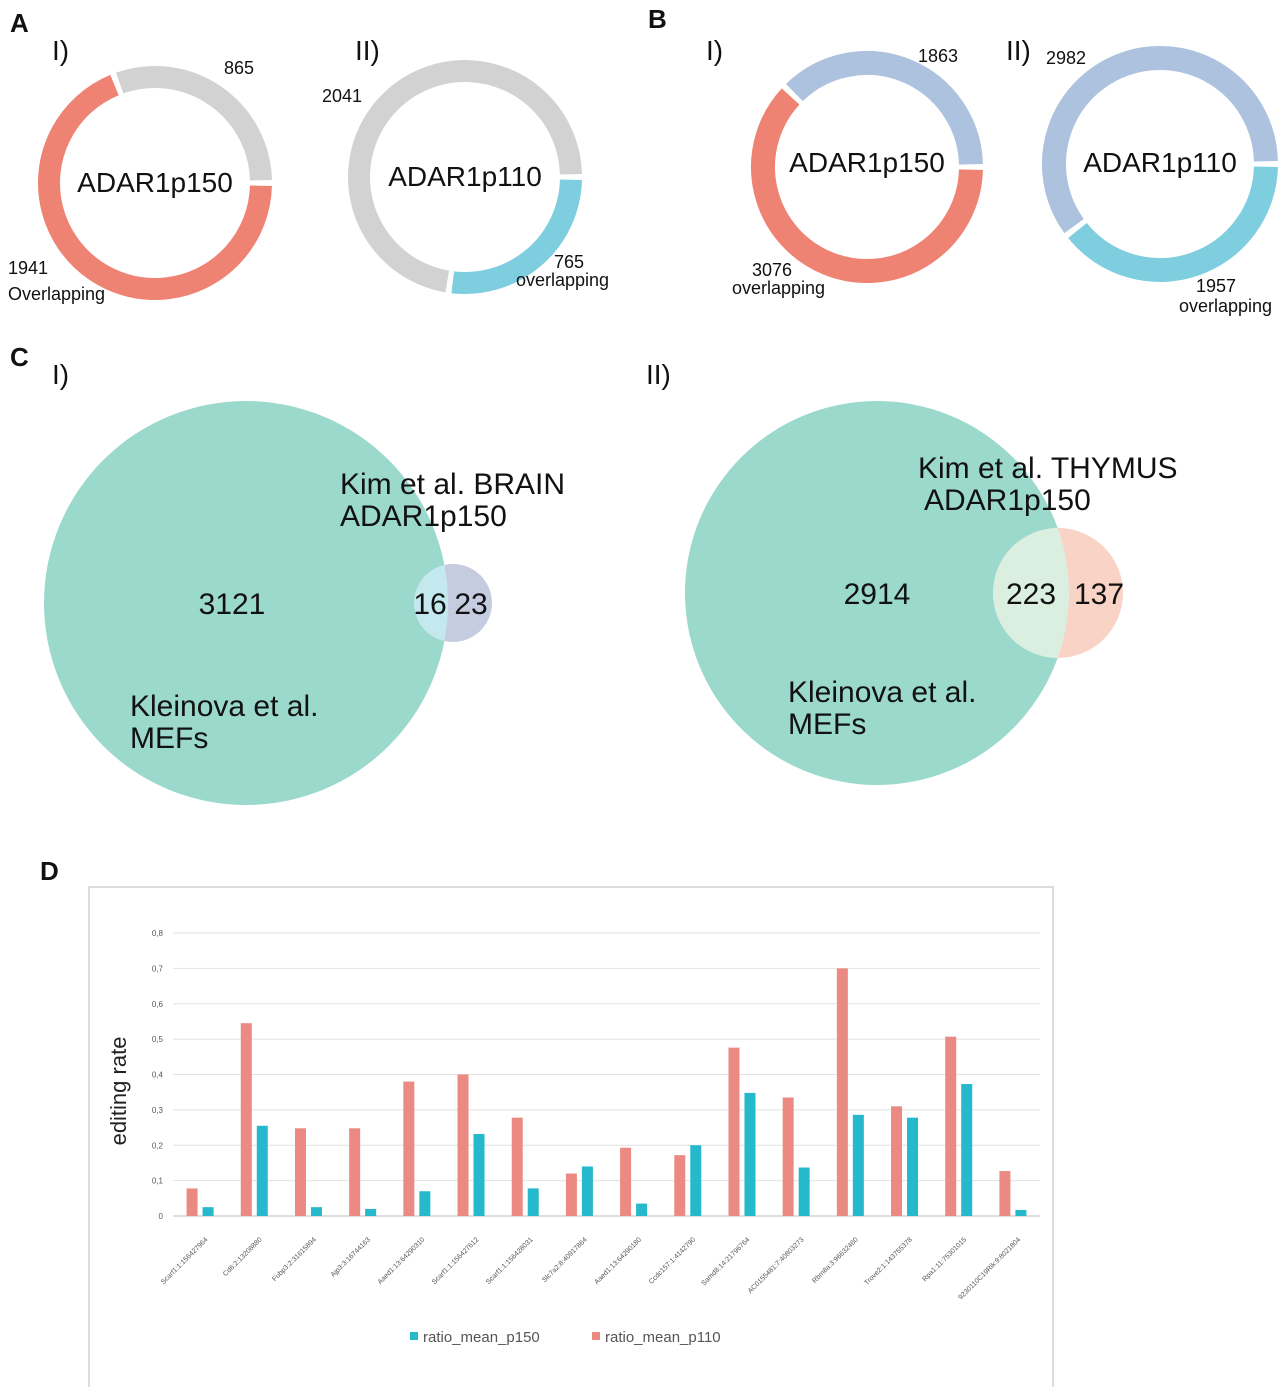 The height and width of the screenshot is (1387, 1279). What do you see at coordinates (158, 1181) in the screenshot?
I see `chart-y-tick-label: 0,1` at bounding box center [158, 1181].